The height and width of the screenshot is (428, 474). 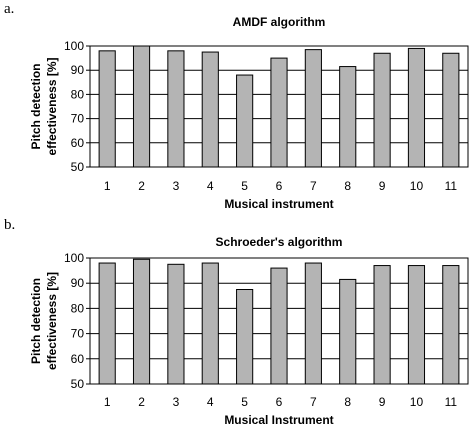 I want to click on chart-a-x-tick-label: 11, so click(x=451, y=186).